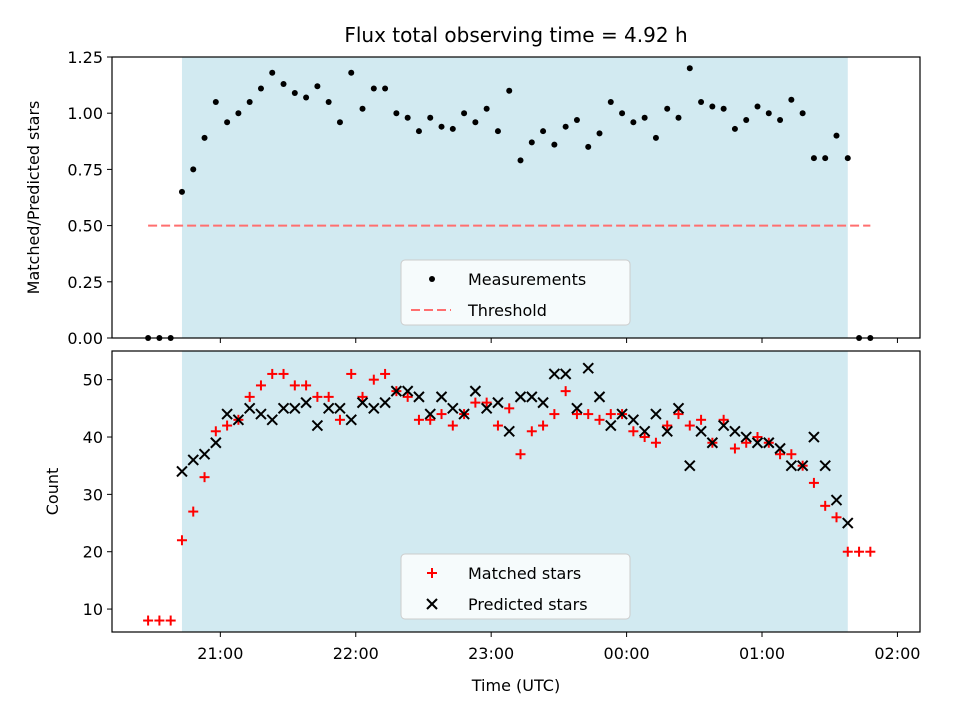  Describe the element at coordinates (491, 653) in the screenshot. I see `x-tick-label: 23:00` at that location.